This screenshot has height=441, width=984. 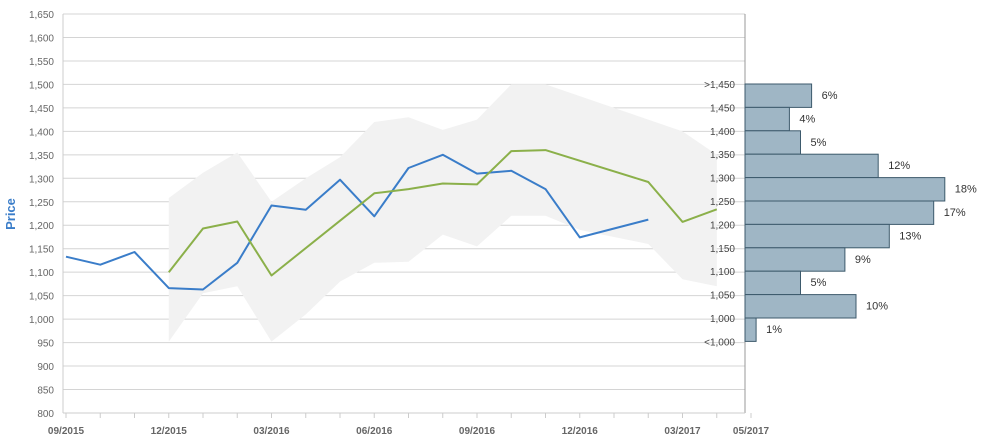 What do you see at coordinates (41, 273) in the screenshot?
I see `y-tick-label: 1,100` at bounding box center [41, 273].